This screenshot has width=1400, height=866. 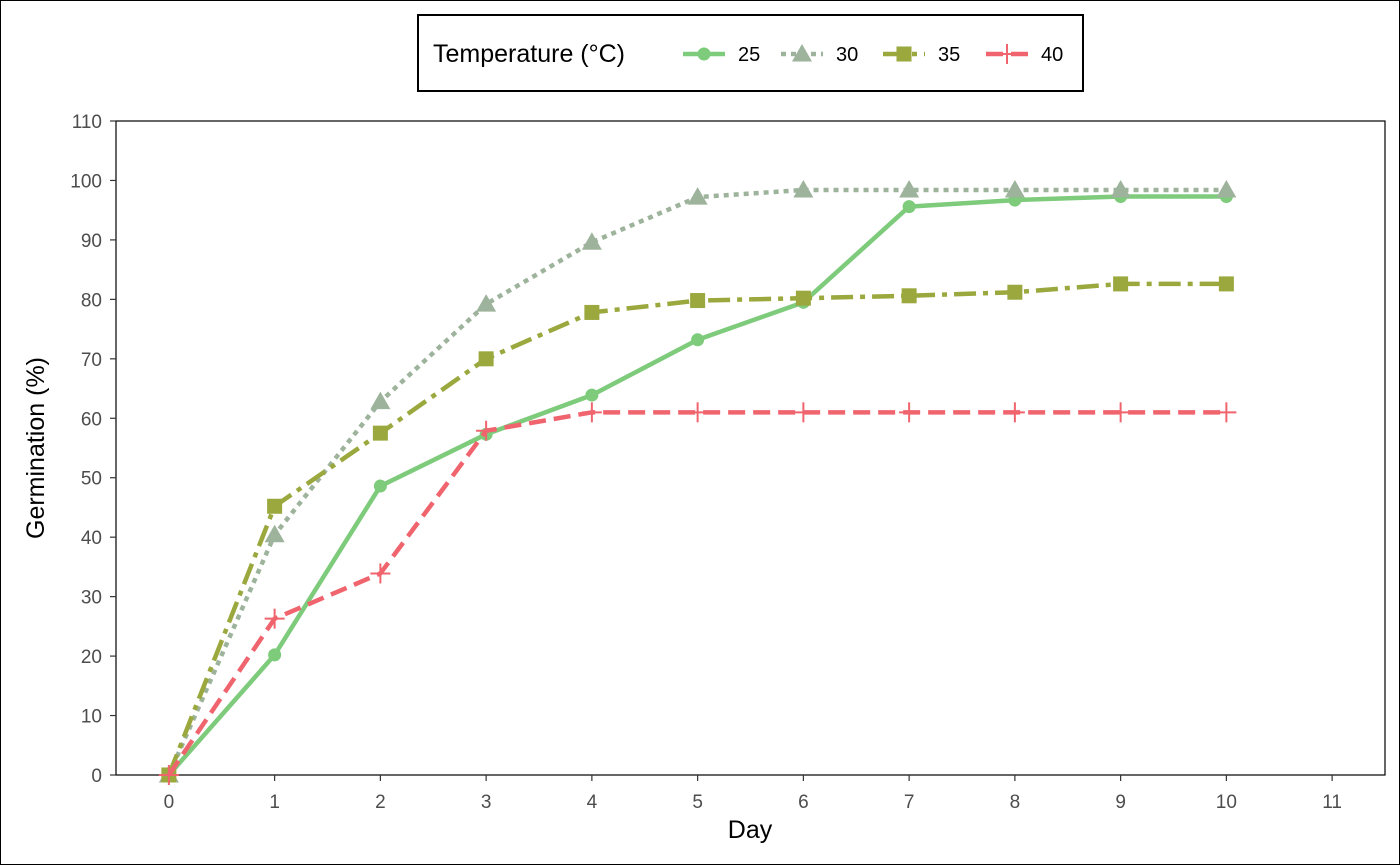 I want to click on legend-label: 25, so click(x=749, y=55).